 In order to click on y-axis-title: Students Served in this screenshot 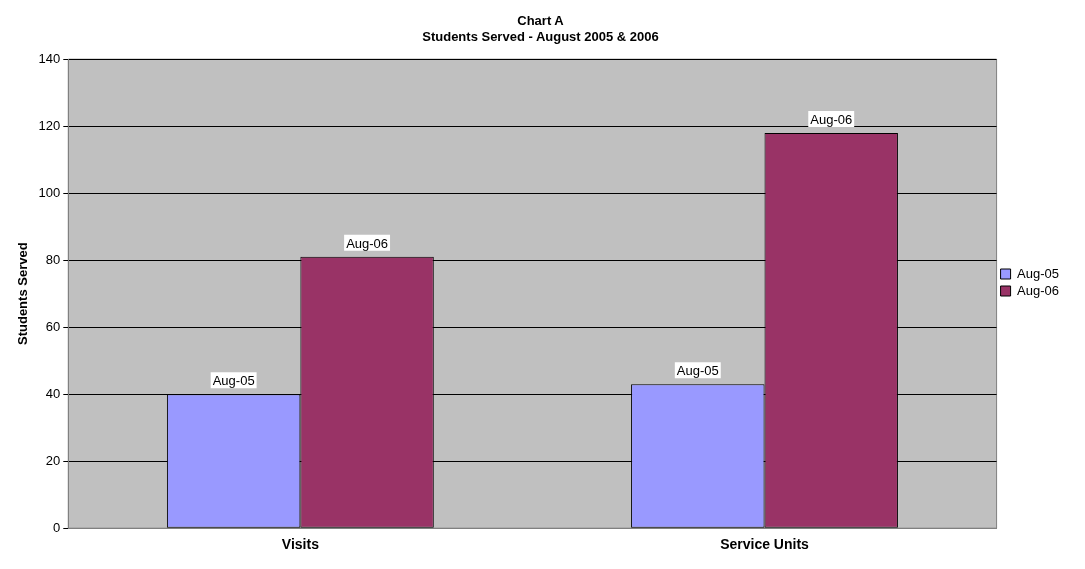, I will do `click(23, 293)`.